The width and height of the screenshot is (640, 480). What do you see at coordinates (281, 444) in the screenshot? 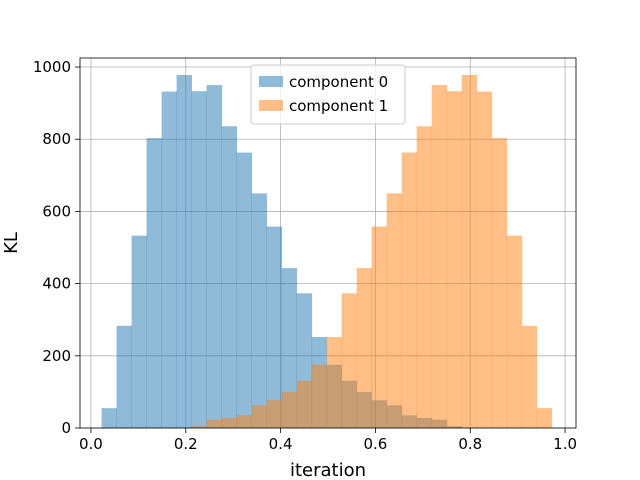
I see `x-tick-label: 0.4` at bounding box center [281, 444].